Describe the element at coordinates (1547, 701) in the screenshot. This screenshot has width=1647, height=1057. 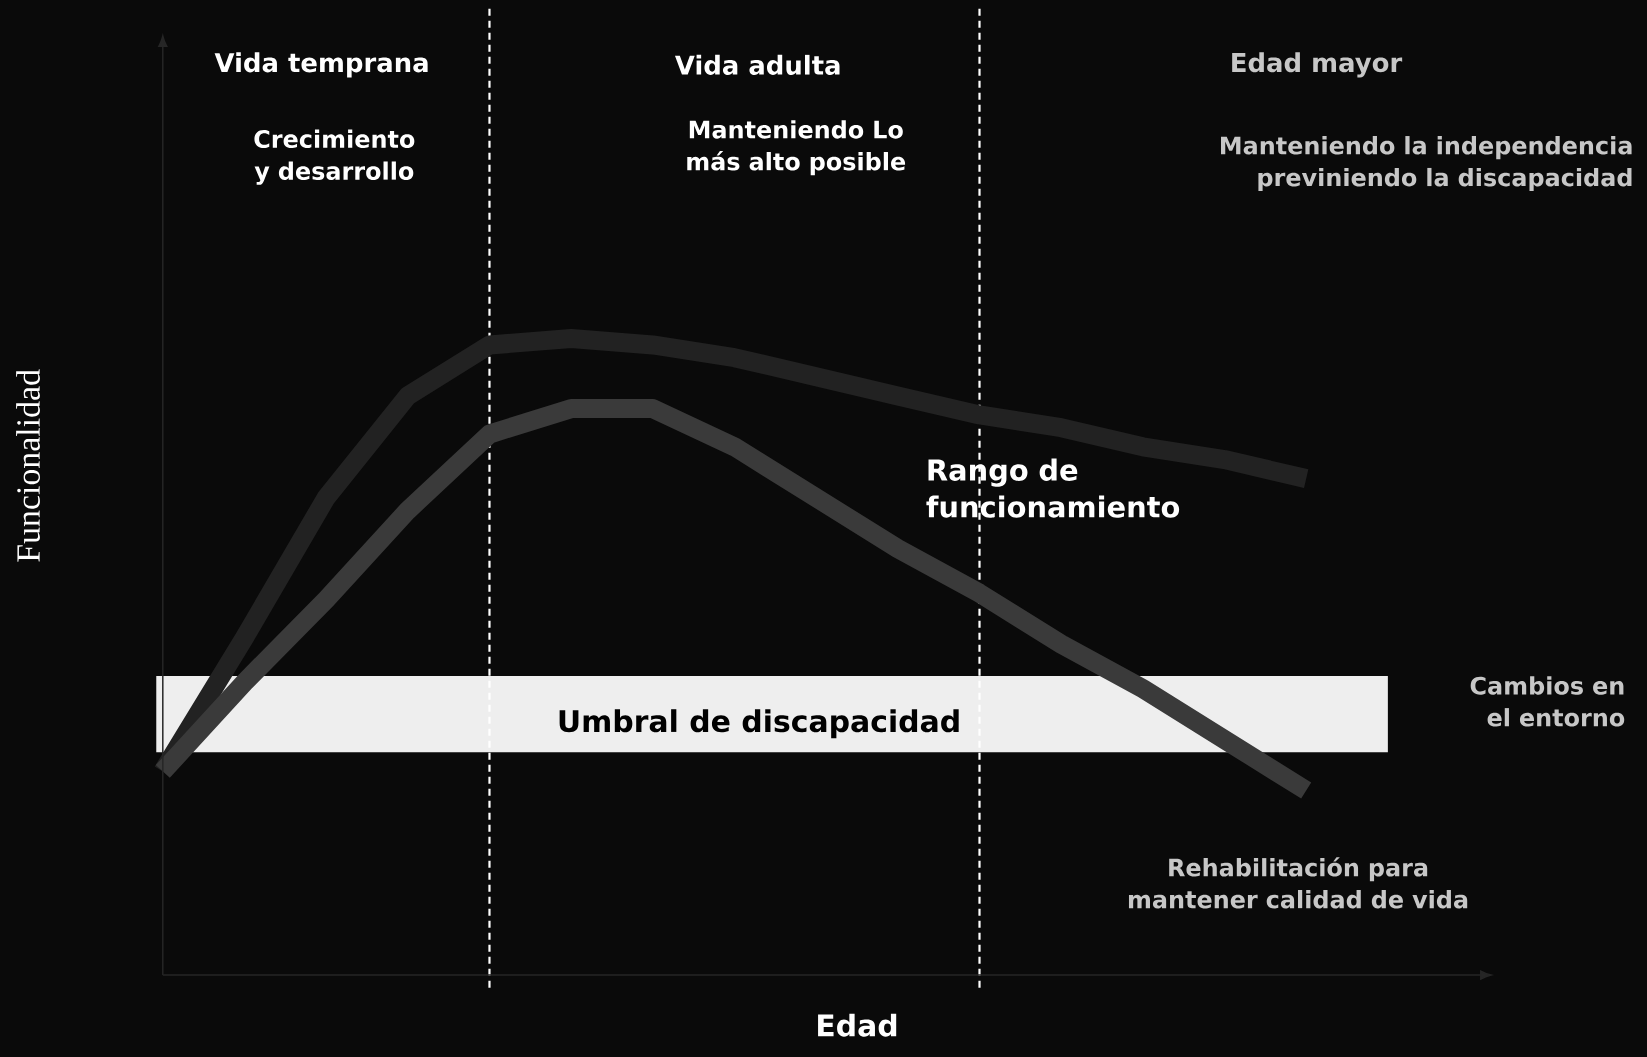
I see `text: Cambios en el entorno` at that location.